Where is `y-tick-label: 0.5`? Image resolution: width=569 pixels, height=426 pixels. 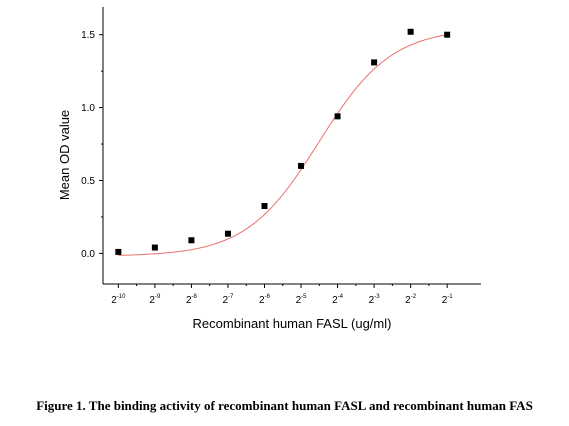 y-tick-label: 0.5 is located at coordinates (88, 181).